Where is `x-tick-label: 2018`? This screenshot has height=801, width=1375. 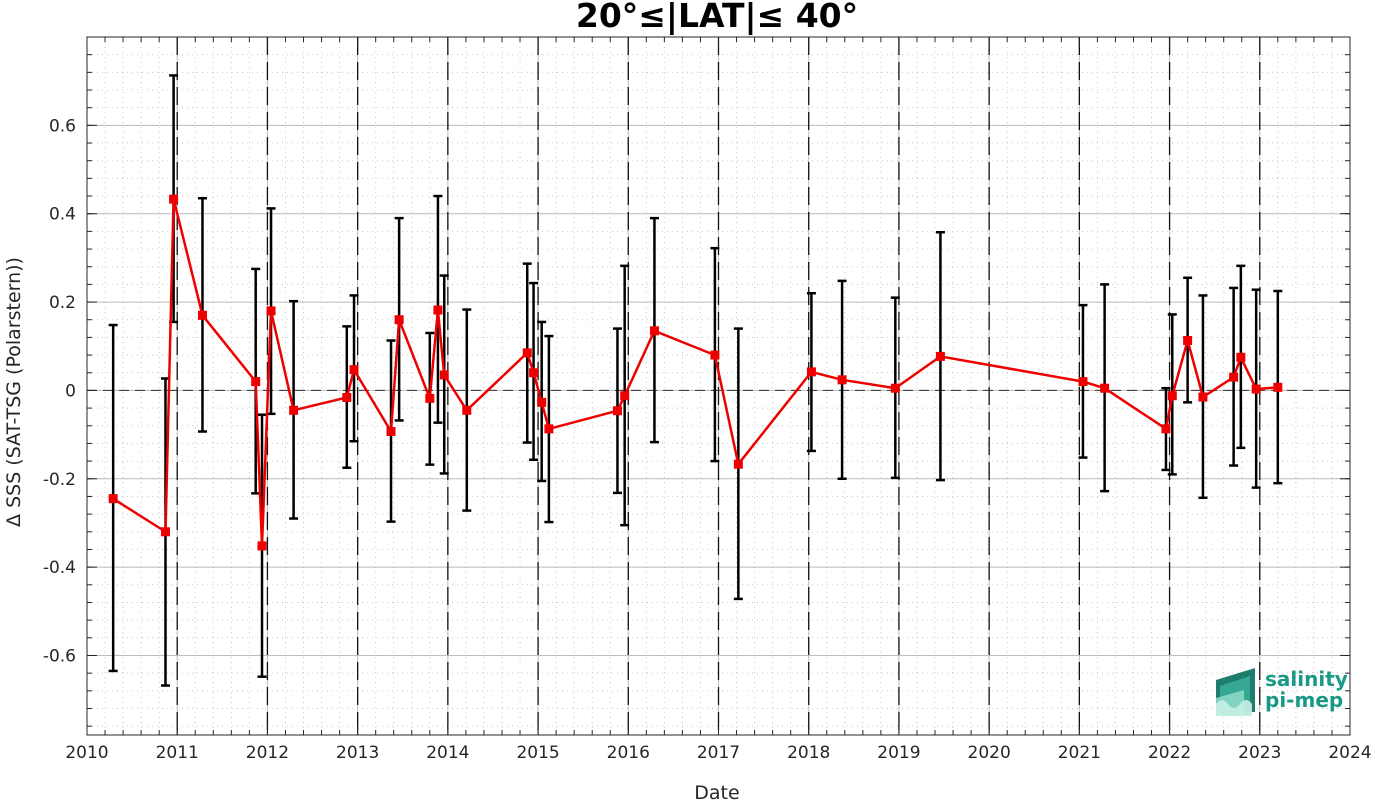
x-tick-label: 2018 is located at coordinates (808, 753).